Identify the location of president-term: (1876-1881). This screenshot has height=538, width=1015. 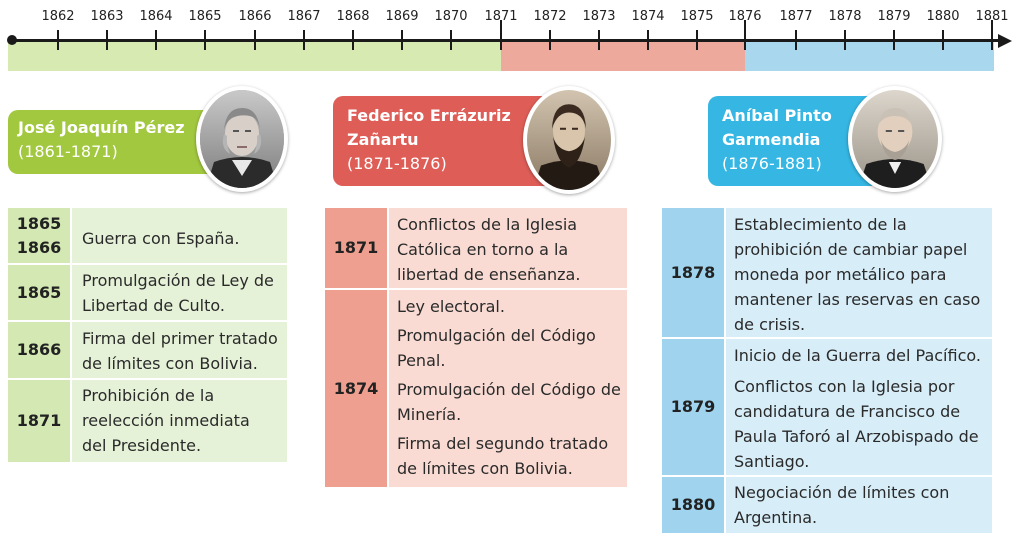
(772, 163).